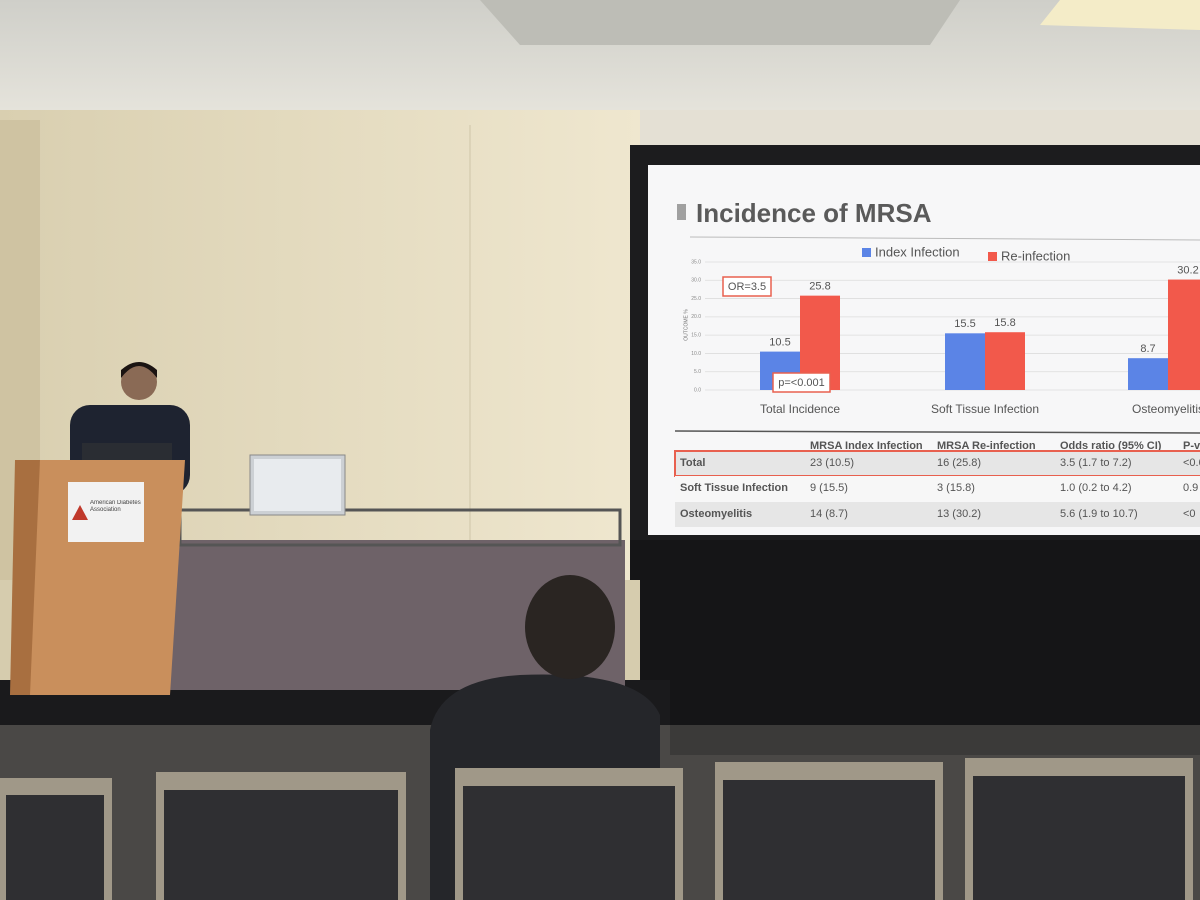 This screenshot has height=900, width=1200. I want to click on value-label: 30.2, so click(1187, 270).